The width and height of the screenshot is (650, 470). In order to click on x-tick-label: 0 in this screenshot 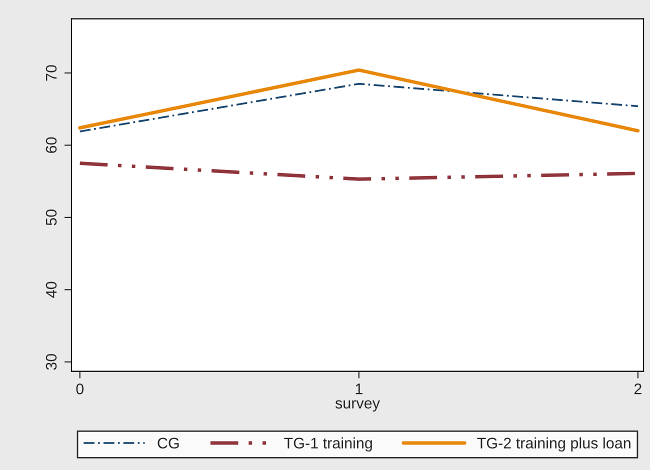, I will do `click(80, 389)`.